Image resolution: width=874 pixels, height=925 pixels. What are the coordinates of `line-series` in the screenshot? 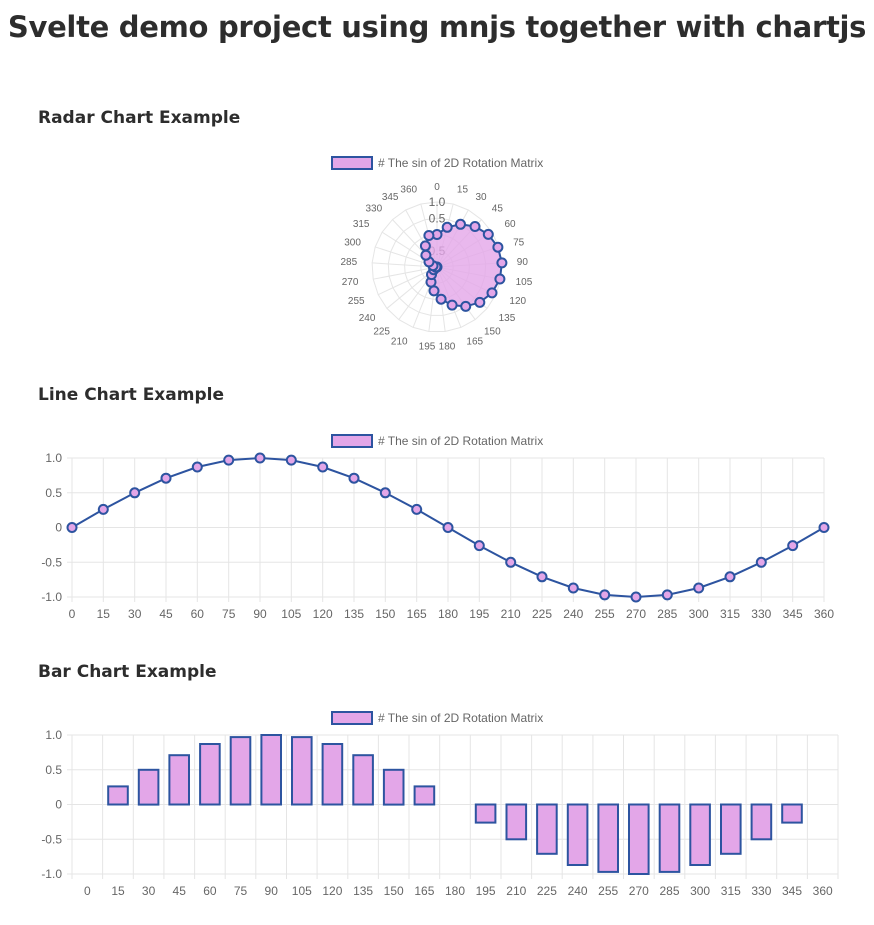 It's located at (448, 527).